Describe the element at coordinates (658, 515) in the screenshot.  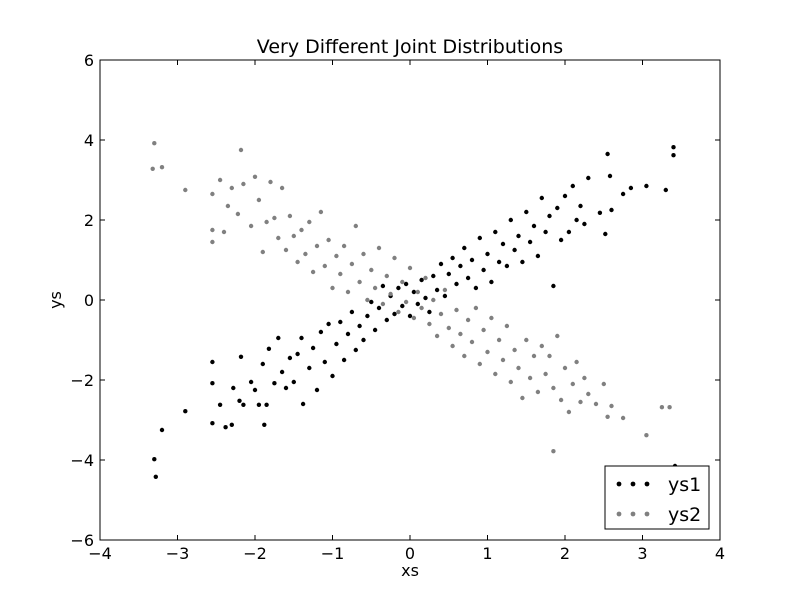
I see `legend-entry-ys2: ys2` at that location.